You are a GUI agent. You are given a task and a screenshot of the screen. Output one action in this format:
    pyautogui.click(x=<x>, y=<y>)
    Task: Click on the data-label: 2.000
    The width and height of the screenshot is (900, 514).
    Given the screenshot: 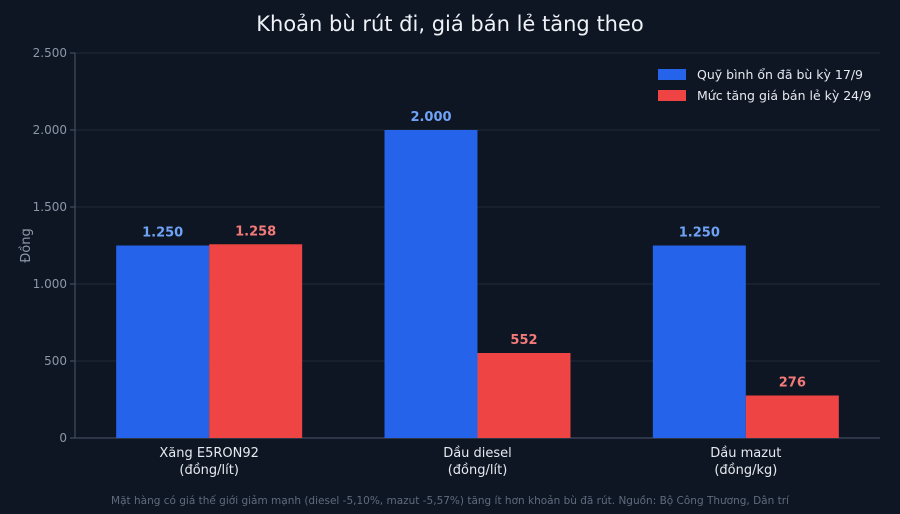 What is the action you would take?
    pyautogui.click(x=430, y=117)
    